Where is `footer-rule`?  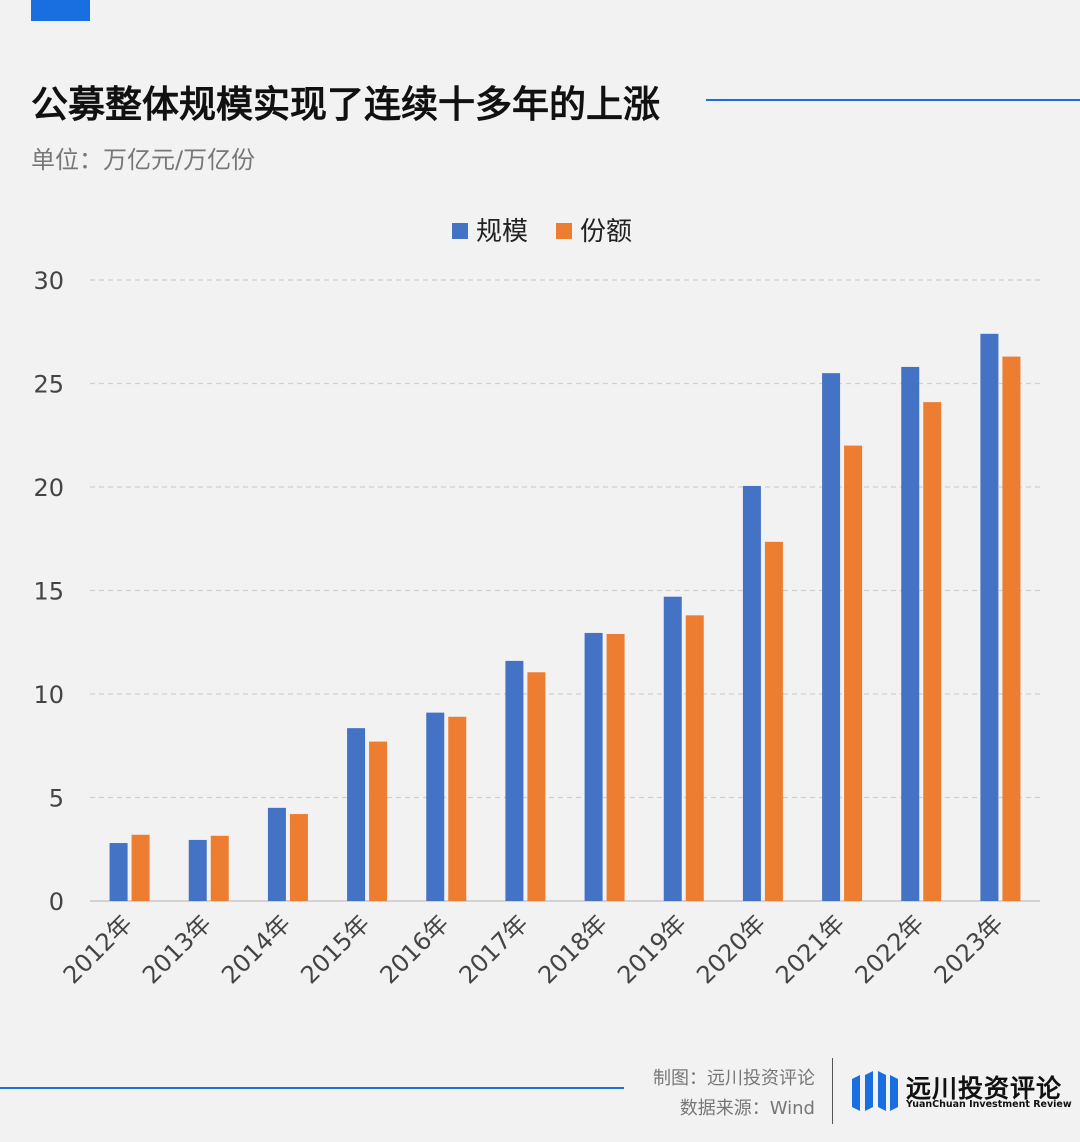
footer-rule is located at coordinates (312, 1088).